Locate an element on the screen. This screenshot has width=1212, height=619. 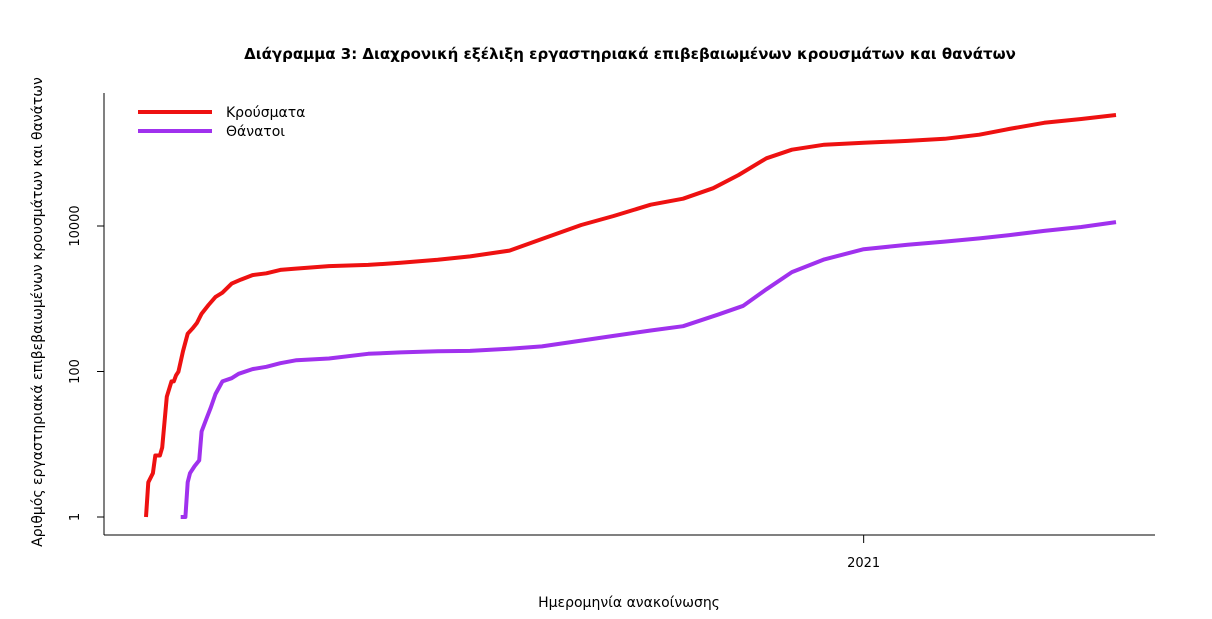
y-tick-label: 100 is located at coordinates (75, 371).